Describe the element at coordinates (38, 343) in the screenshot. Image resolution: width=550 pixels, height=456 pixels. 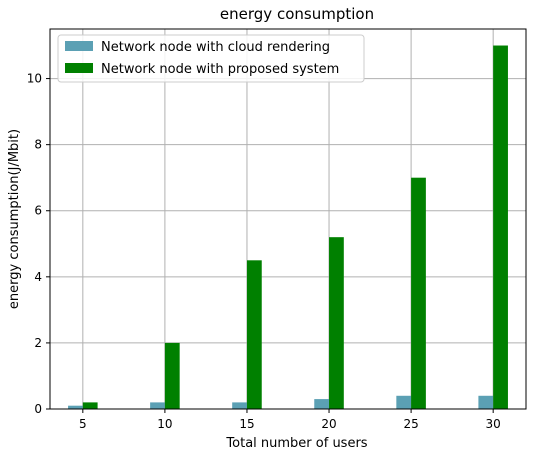
I see `y-tick-label: 2` at that location.